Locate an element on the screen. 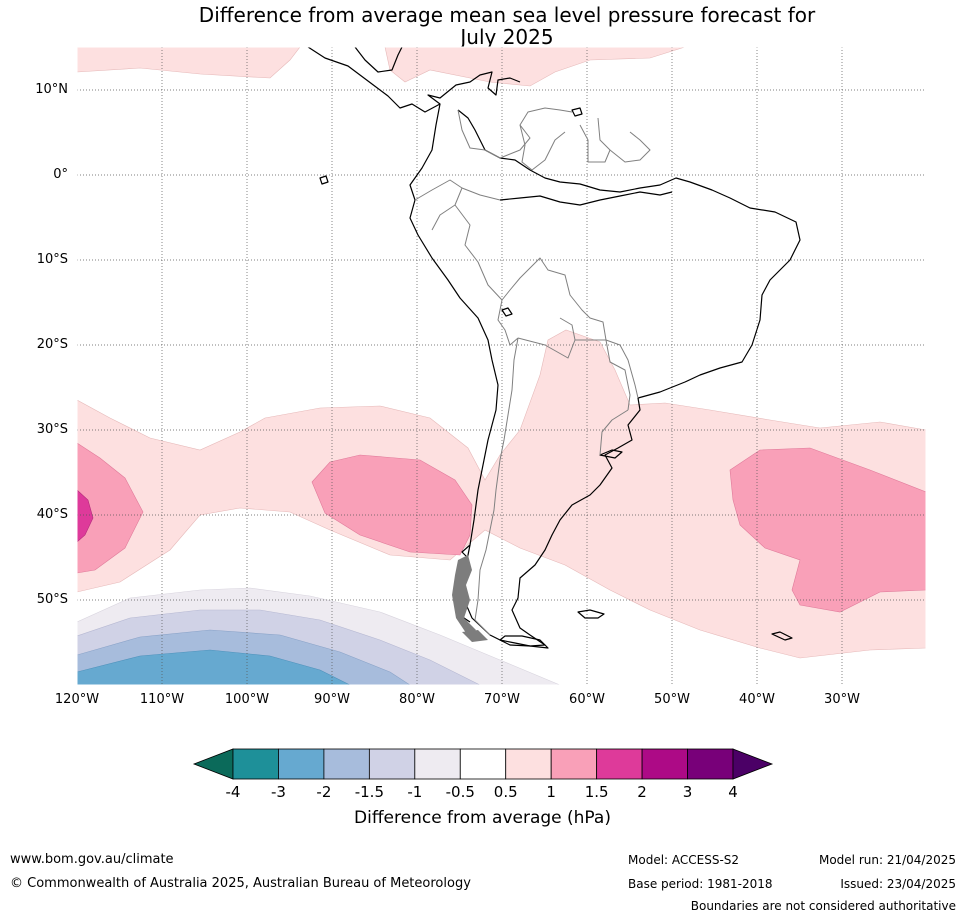 This screenshot has height=919, width=965. footer-issued: Issued: 23/04/2025 is located at coordinates (898, 884).